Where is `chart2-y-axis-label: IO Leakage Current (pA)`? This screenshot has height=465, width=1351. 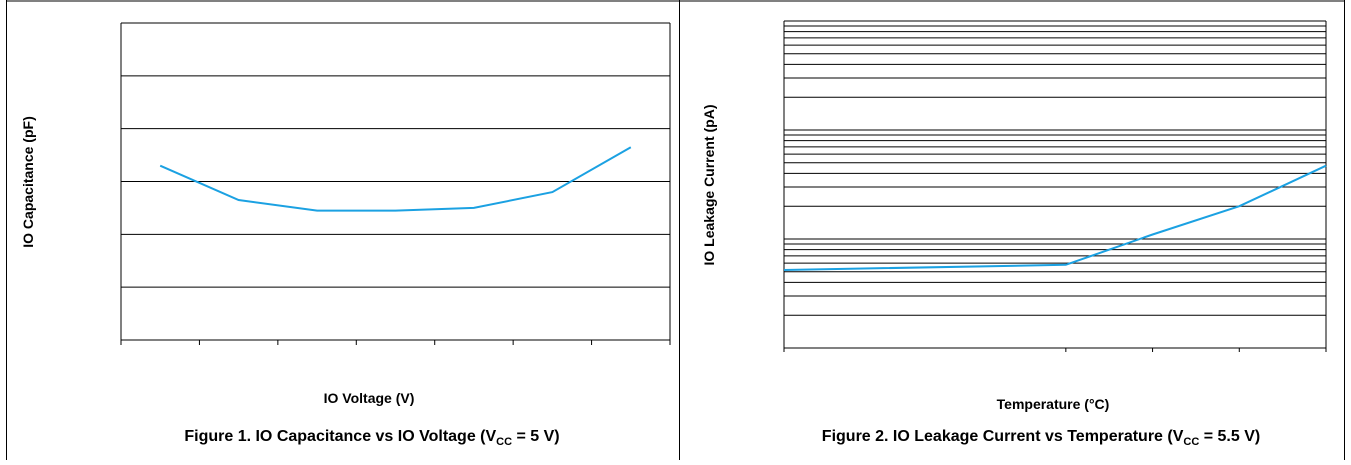 chart2-y-axis-label: IO Leakage Current (pA) is located at coordinates (709, 184).